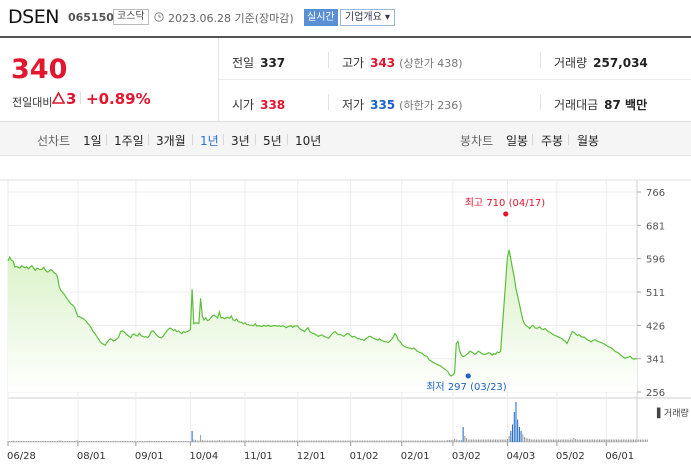  What do you see at coordinates (129, 141) in the screenshot?
I see `period-1w: 1주일` at bounding box center [129, 141].